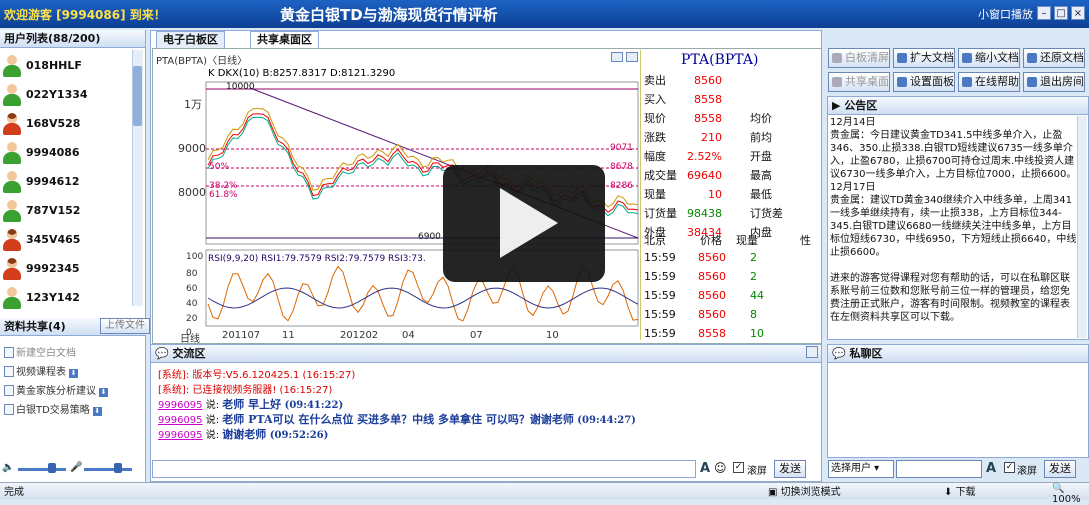 This screenshot has height=505, width=1089. I want to click on notice-panel: ▶ 公告区, so click(958, 218).